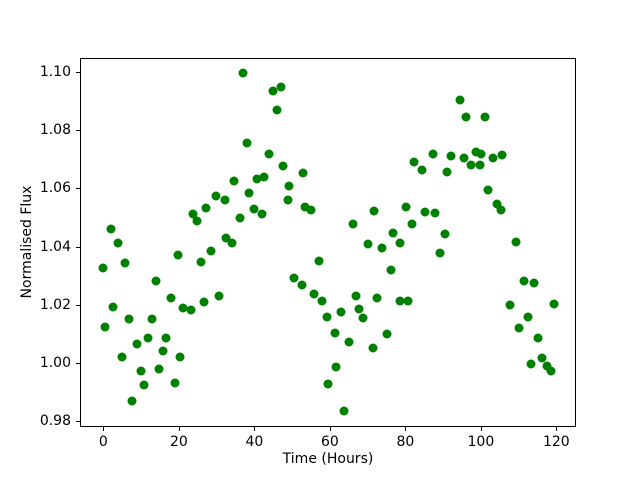 The height and width of the screenshot is (480, 640). What do you see at coordinates (55, 246) in the screenshot?
I see `y-tick-label: 1.04` at bounding box center [55, 246].